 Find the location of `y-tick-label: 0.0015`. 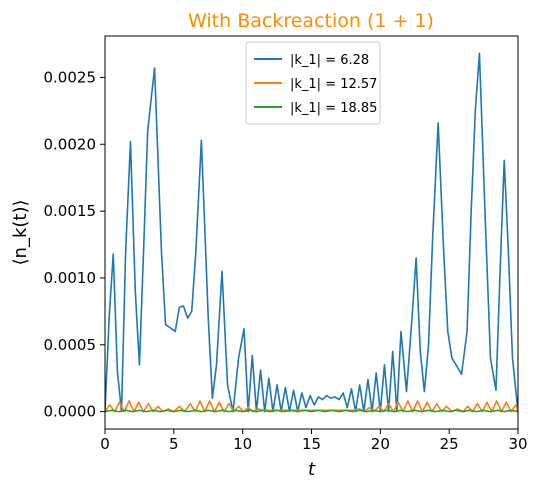

y-tick-label: 0.0015 is located at coordinates (70, 211).